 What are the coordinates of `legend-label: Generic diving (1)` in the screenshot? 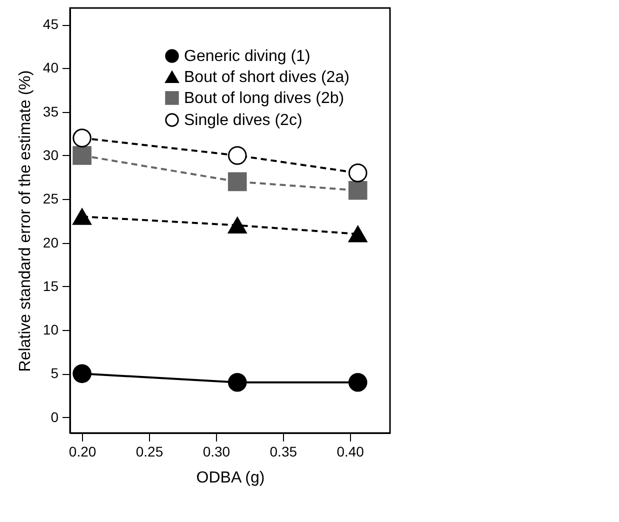 It's located at (247, 56).